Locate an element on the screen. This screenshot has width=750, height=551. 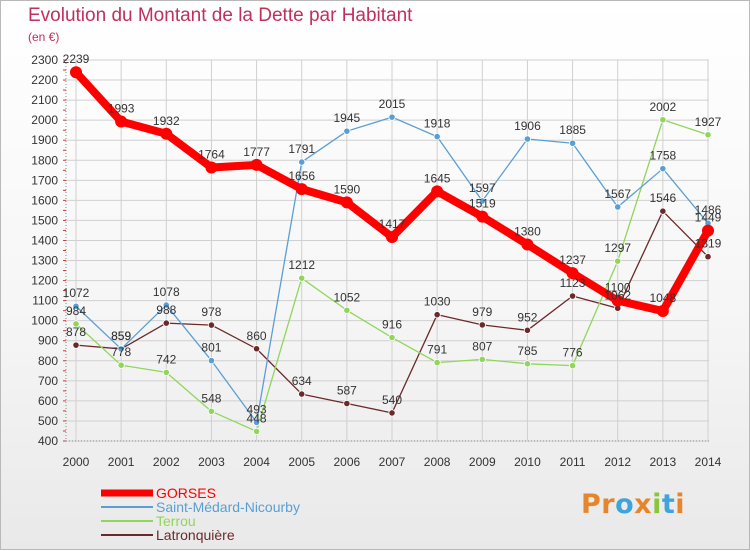
legend-label: Saint-Médard-Nicourby is located at coordinates (228, 507).